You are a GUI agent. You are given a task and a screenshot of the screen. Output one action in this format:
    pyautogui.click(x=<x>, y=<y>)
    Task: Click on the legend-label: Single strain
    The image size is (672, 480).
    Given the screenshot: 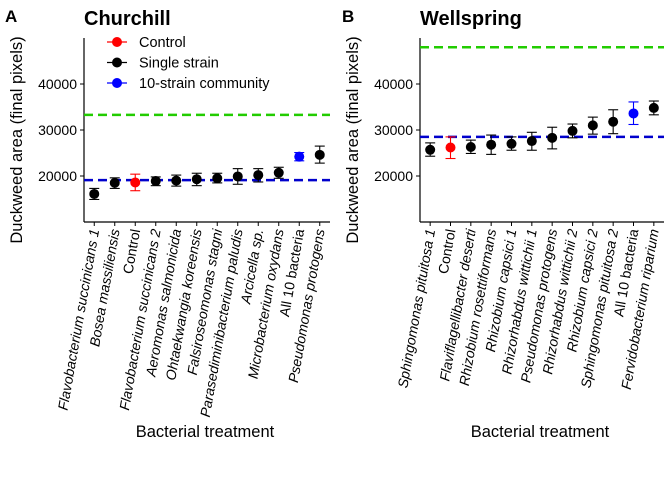 What is the action you would take?
    pyautogui.click(x=179, y=64)
    